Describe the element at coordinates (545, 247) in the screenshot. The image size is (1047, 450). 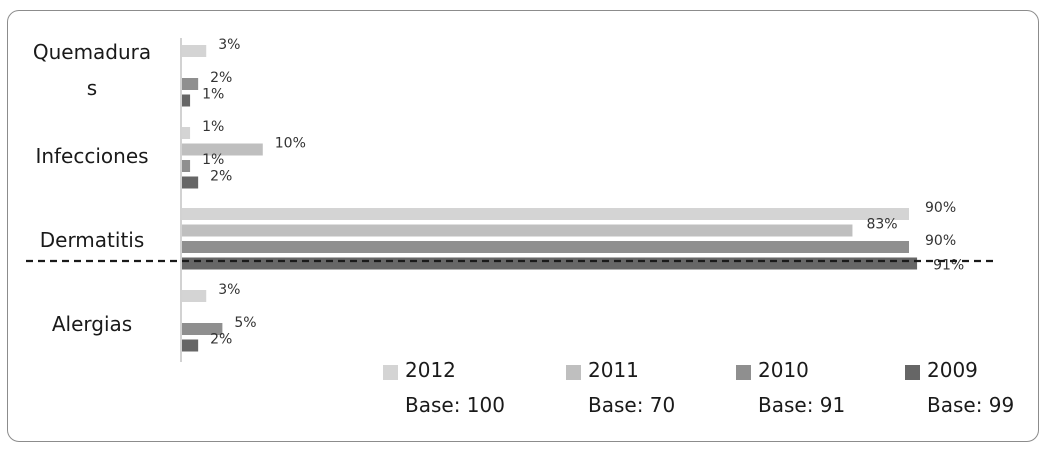
I see `bar-dermatitis-2010` at that location.